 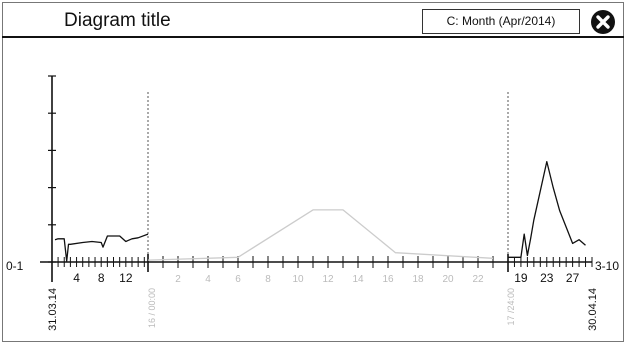 I want to click on x-tick-label: 22, so click(x=478, y=279).